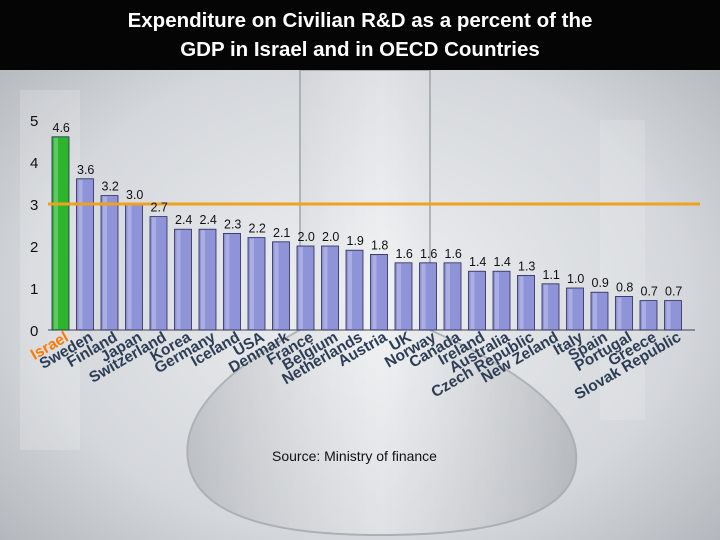 The image size is (720, 540). What do you see at coordinates (183, 279) in the screenshot?
I see `bar-korea` at bounding box center [183, 279].